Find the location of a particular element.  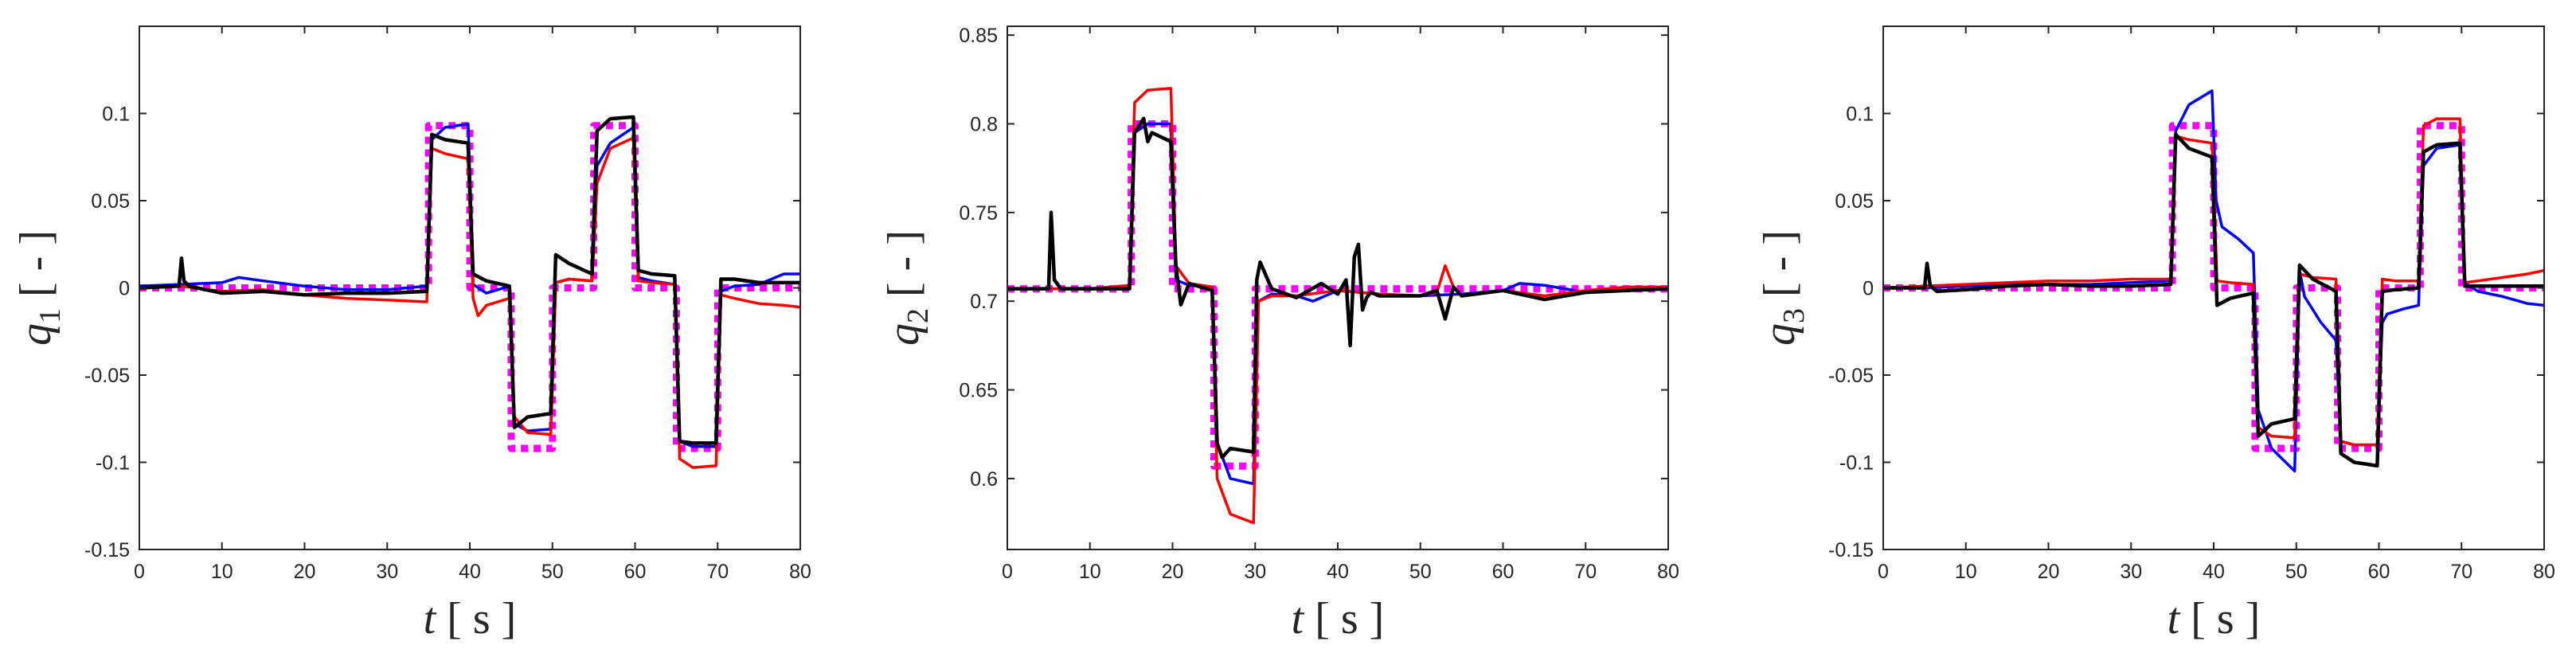

y-axis-label: q2 [ - ] is located at coordinates (907, 288).